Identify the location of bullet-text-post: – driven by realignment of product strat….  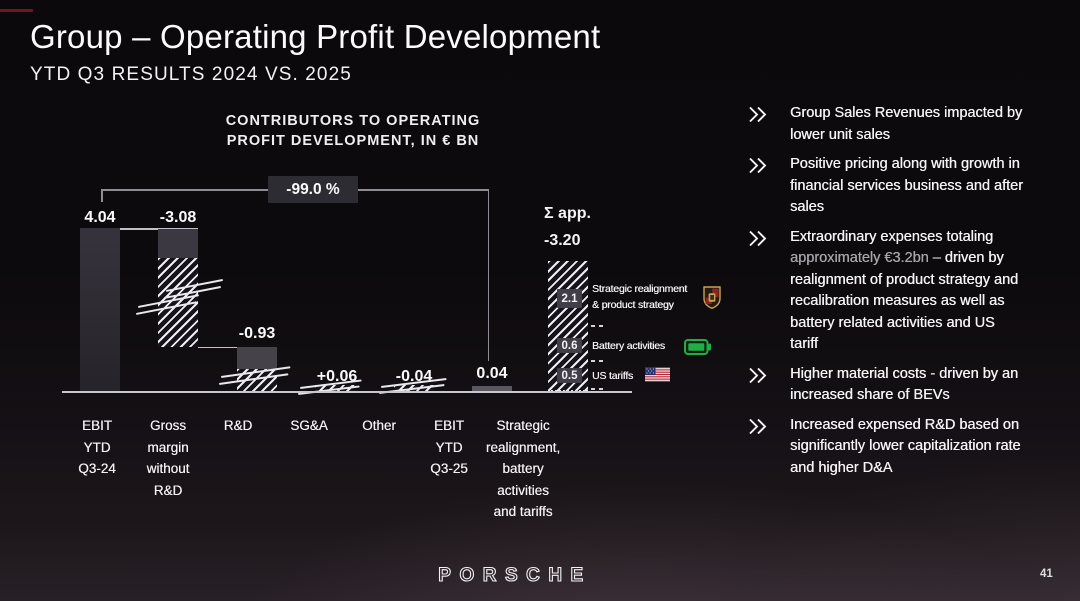
(904, 301).